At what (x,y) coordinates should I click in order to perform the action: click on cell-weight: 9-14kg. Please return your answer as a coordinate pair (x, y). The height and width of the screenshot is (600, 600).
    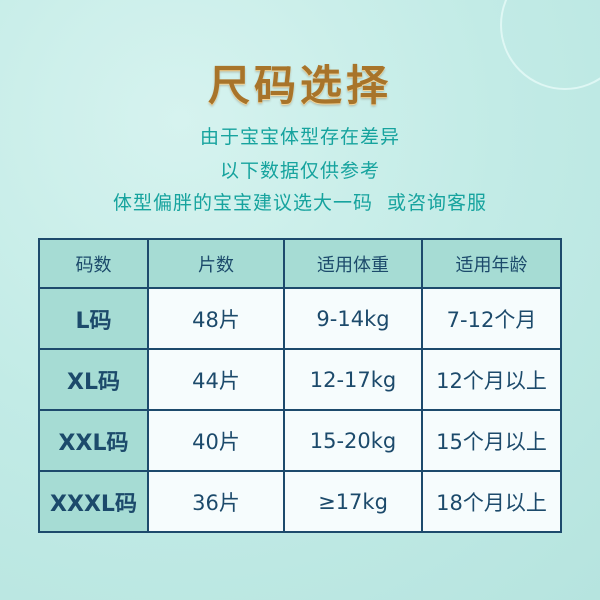
    Looking at the image, I should click on (353, 318).